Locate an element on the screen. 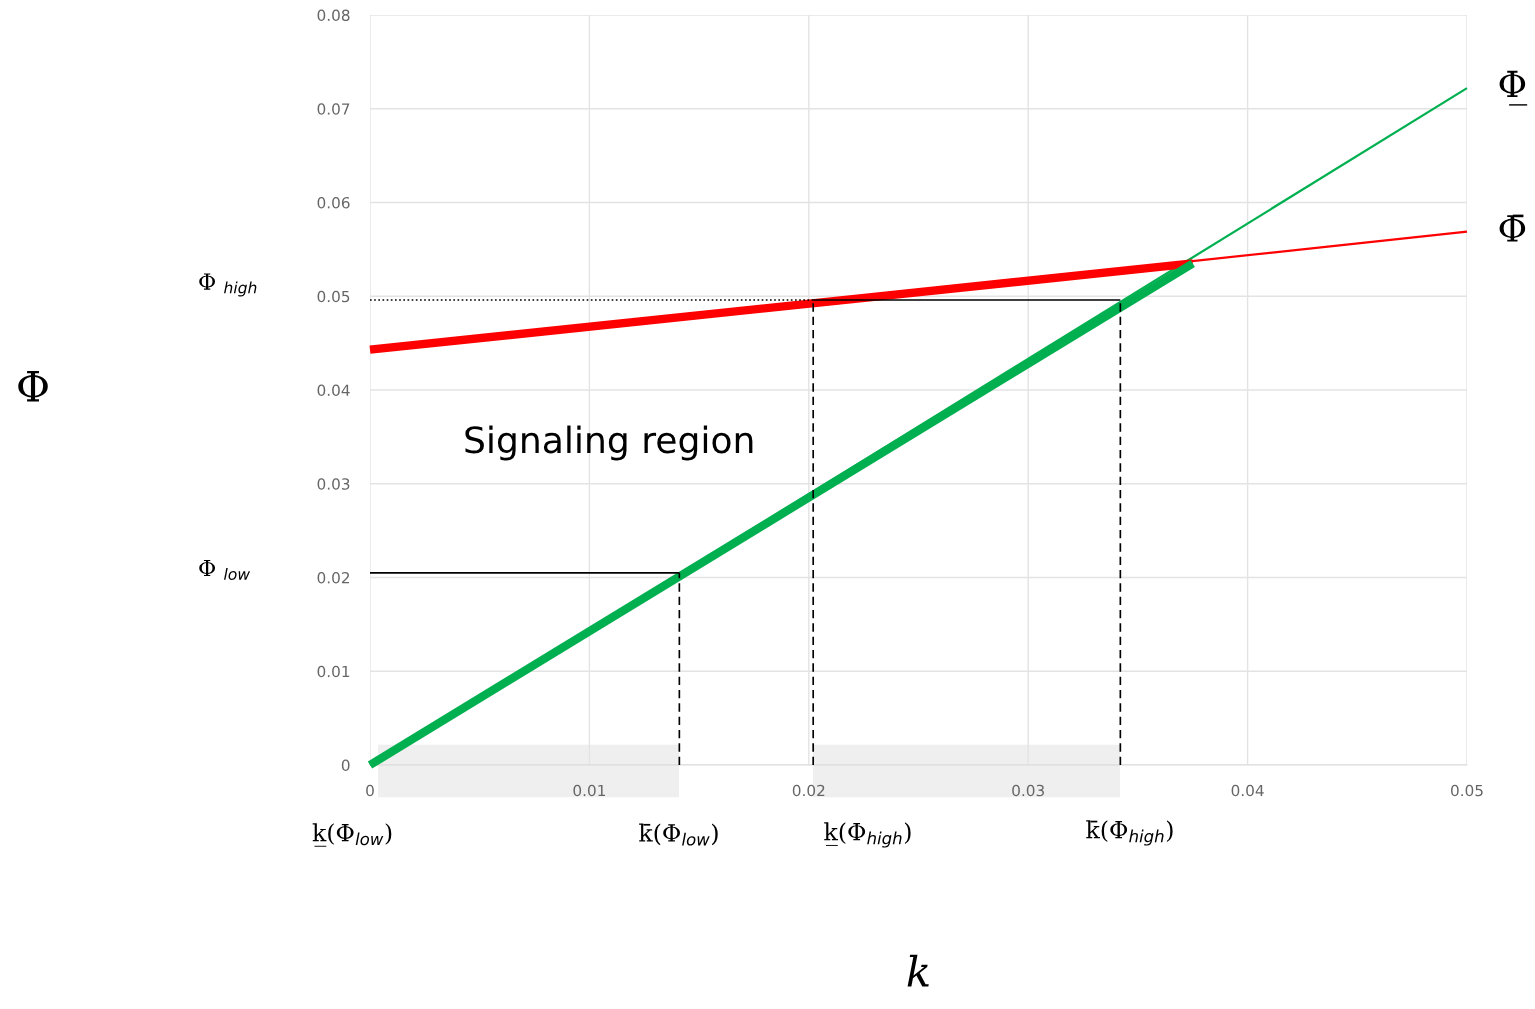 Image resolution: width=1535 pixels, height=1009 pixels. text: Φ $_{high}$ is located at coordinates (228, 285).